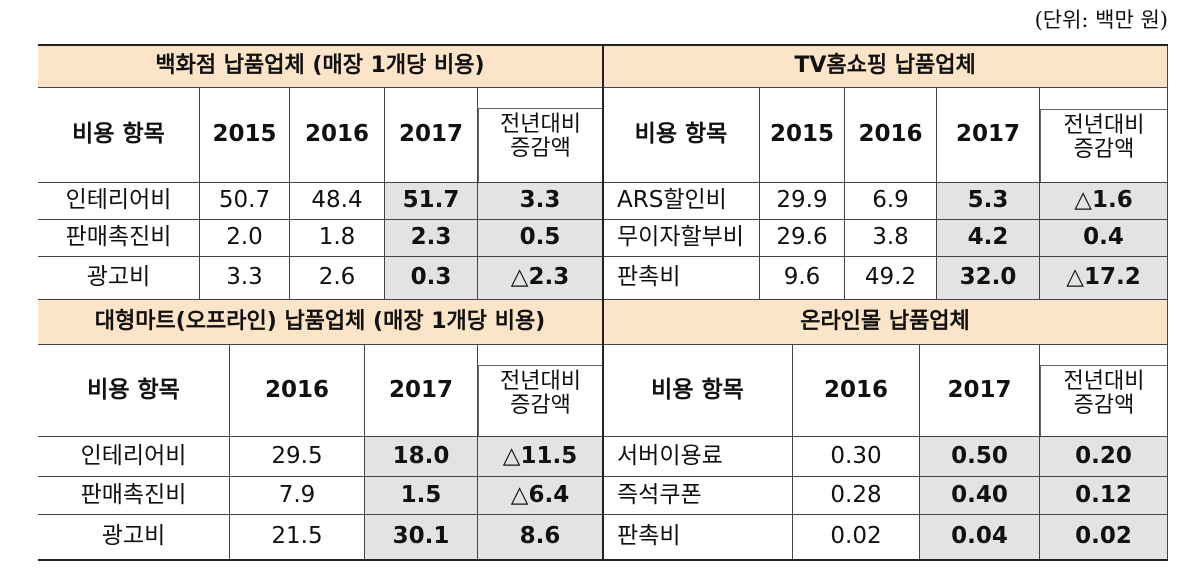 The width and height of the screenshot is (1200, 588). Describe the element at coordinates (891, 238) in the screenshot. I see `table-cell: 3.8` at that location.